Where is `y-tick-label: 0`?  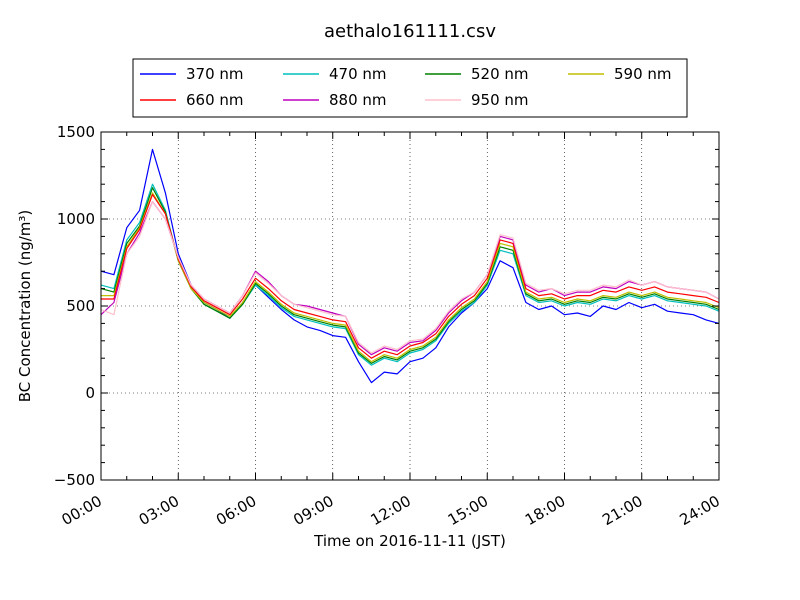
y-tick-label: 0 is located at coordinates (90, 393).